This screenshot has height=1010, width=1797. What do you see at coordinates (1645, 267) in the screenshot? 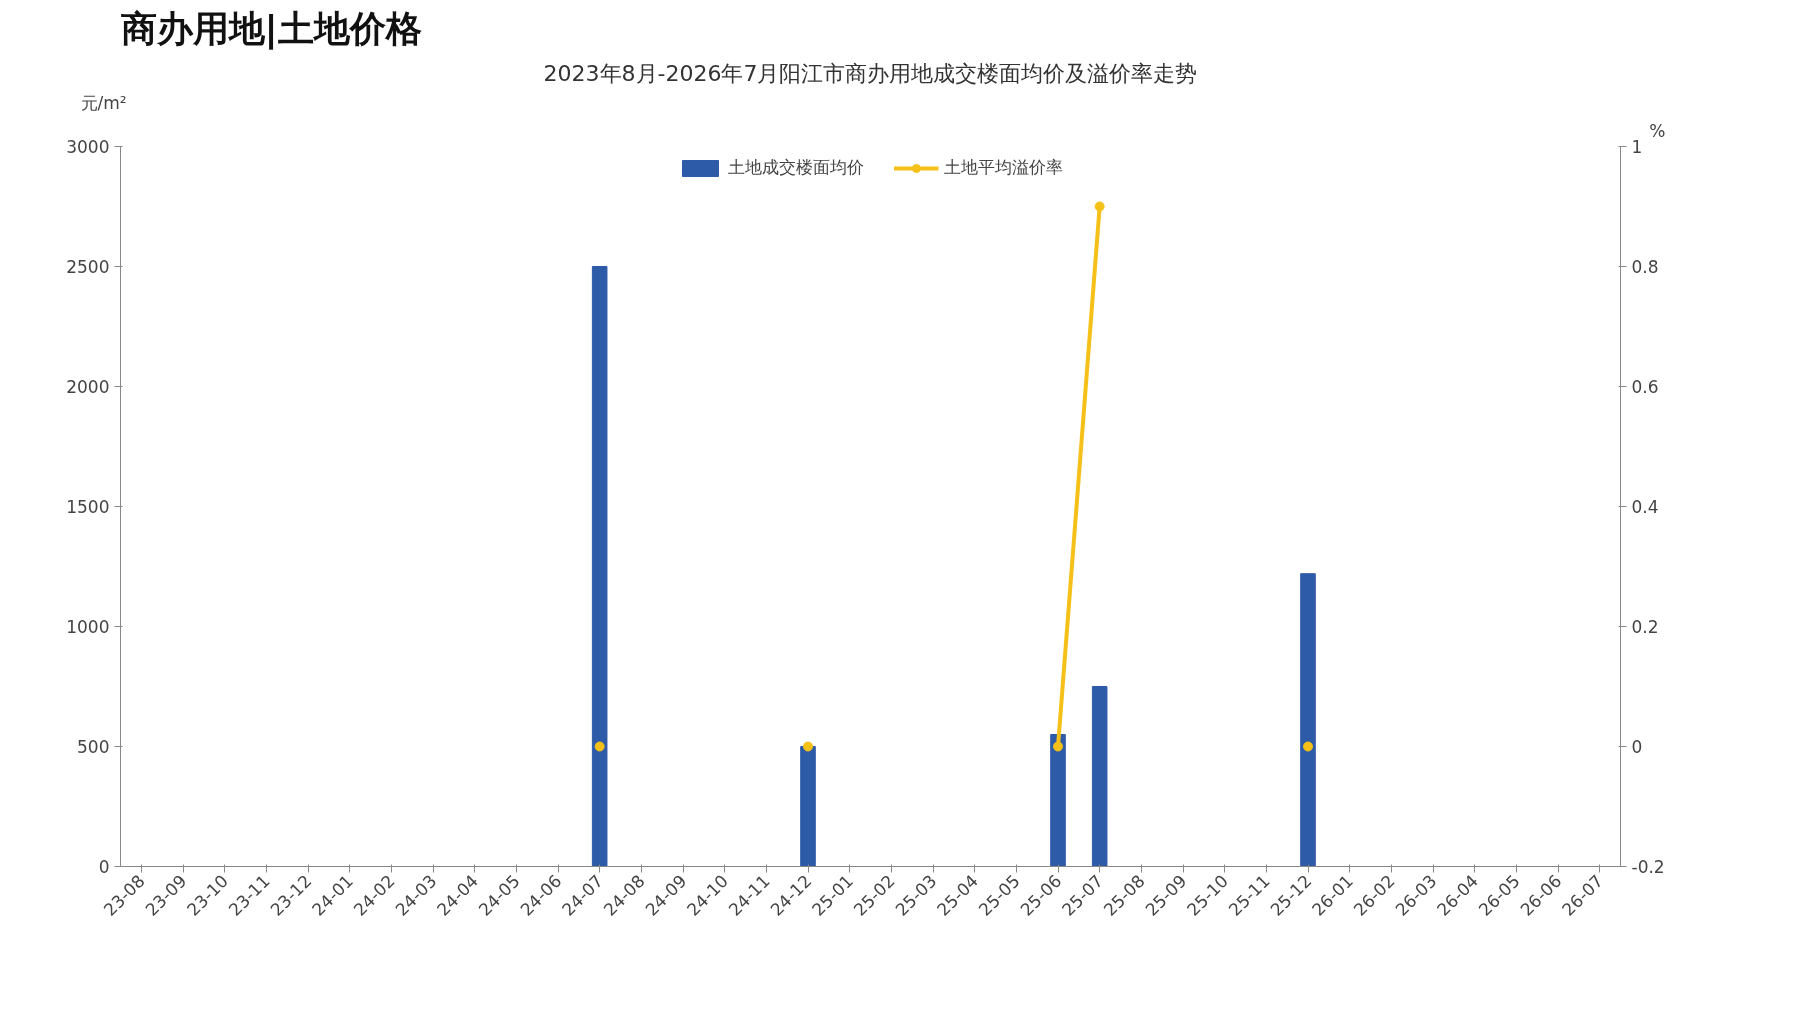
I see `y2-tick-label: 0.8` at bounding box center [1645, 267].